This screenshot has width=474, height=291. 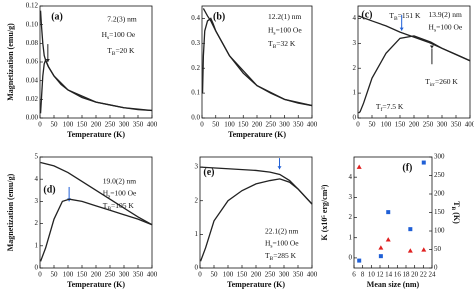 I want to click on annotation-part: 7.2(3) nm, so click(x=122, y=18).